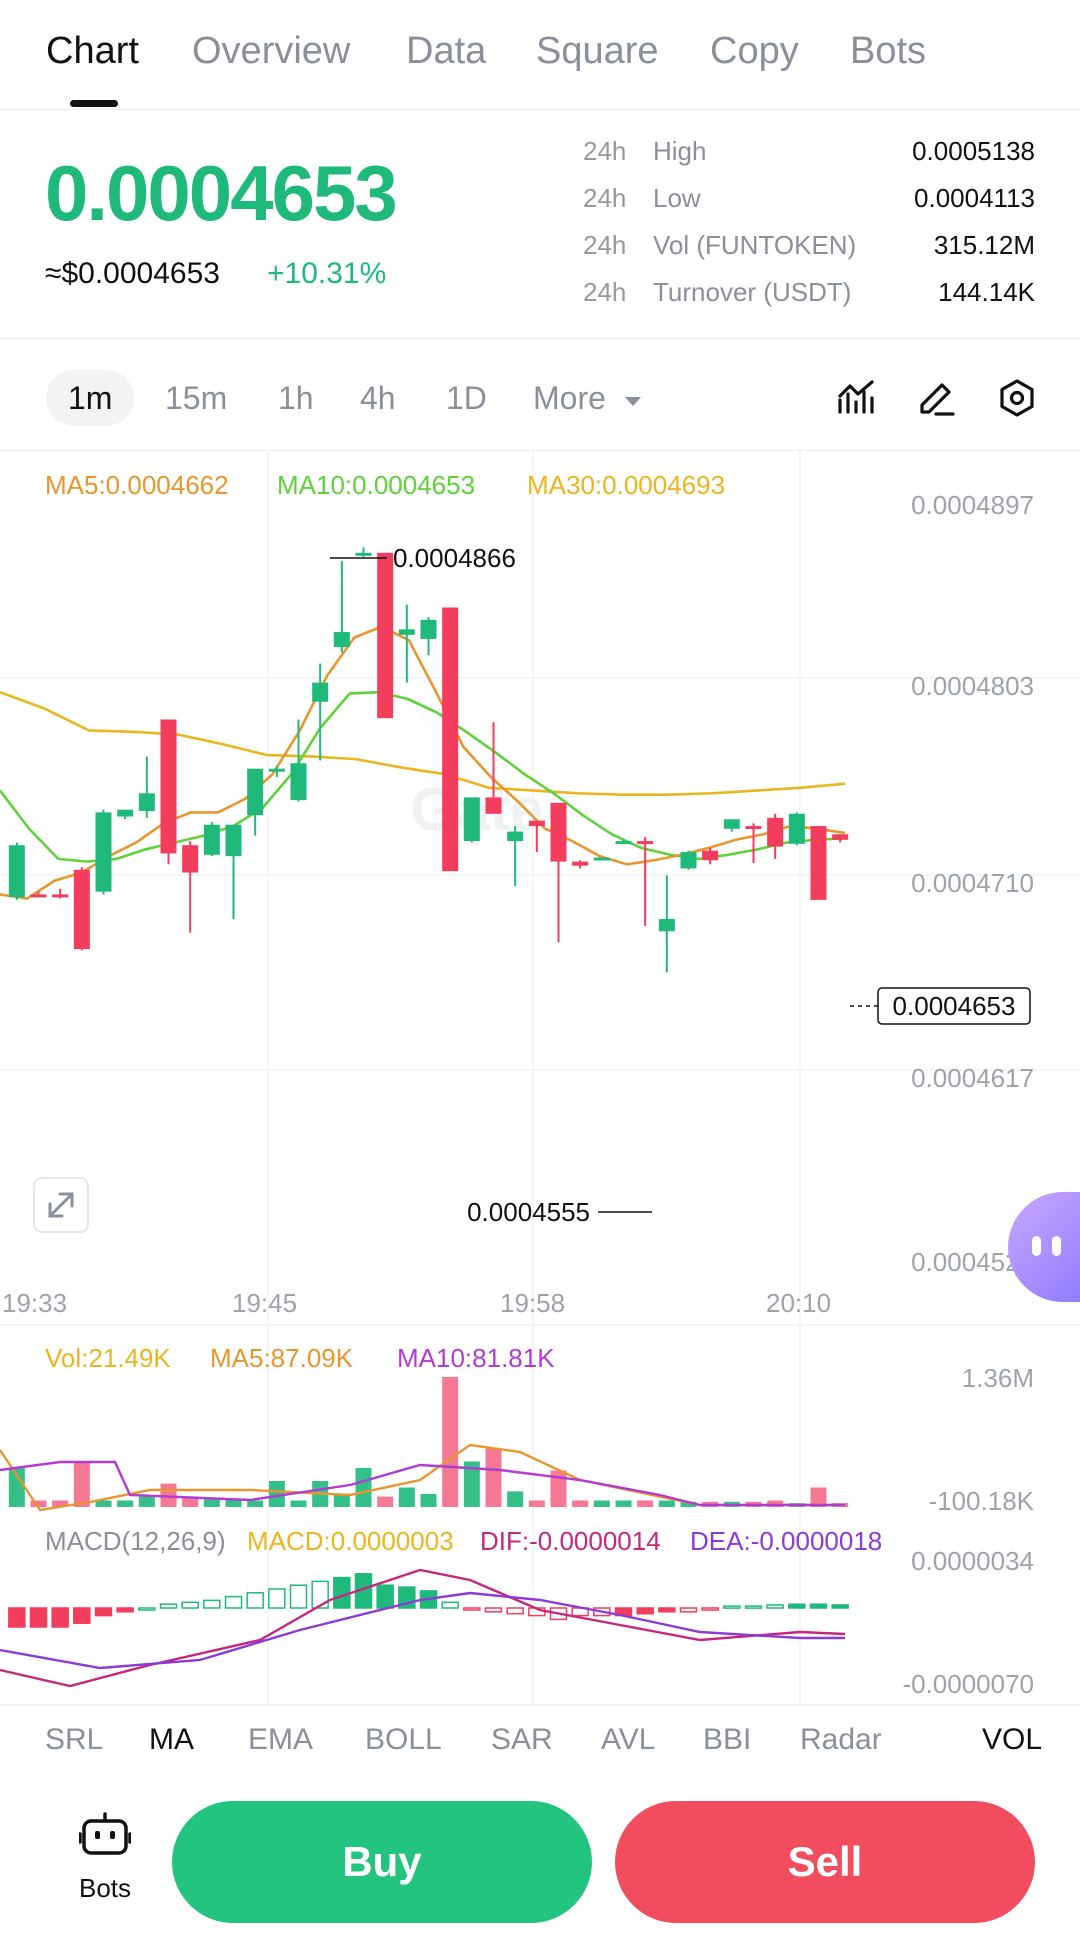 The width and height of the screenshot is (1080, 1946). I want to click on tab-overview: Overview, so click(271, 51).